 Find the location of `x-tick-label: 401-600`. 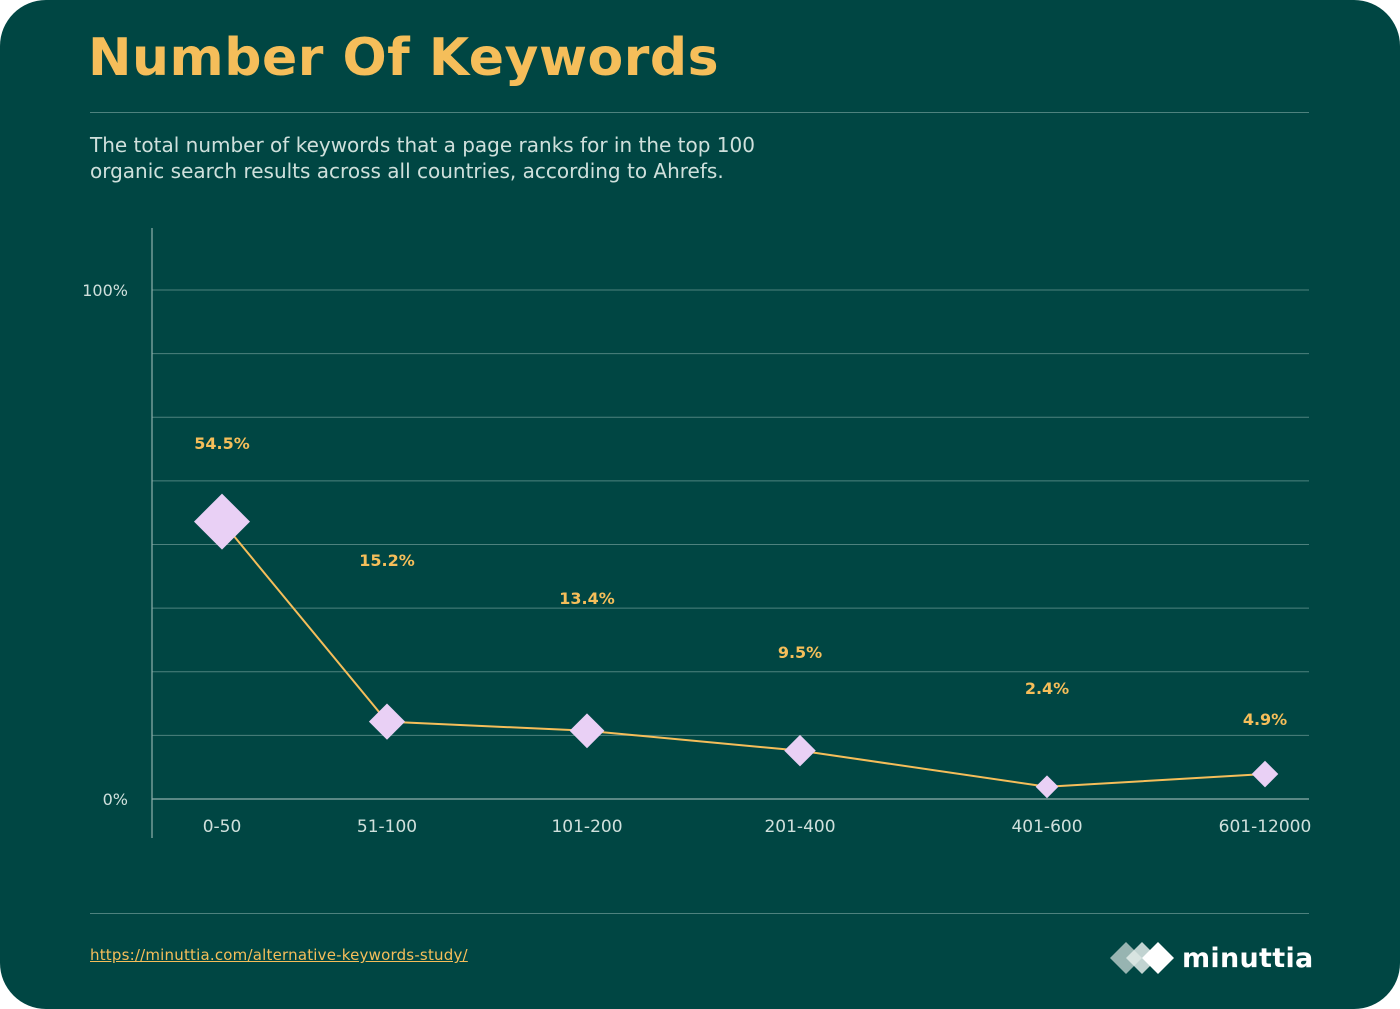

x-tick-label: 401-600 is located at coordinates (1046, 827).